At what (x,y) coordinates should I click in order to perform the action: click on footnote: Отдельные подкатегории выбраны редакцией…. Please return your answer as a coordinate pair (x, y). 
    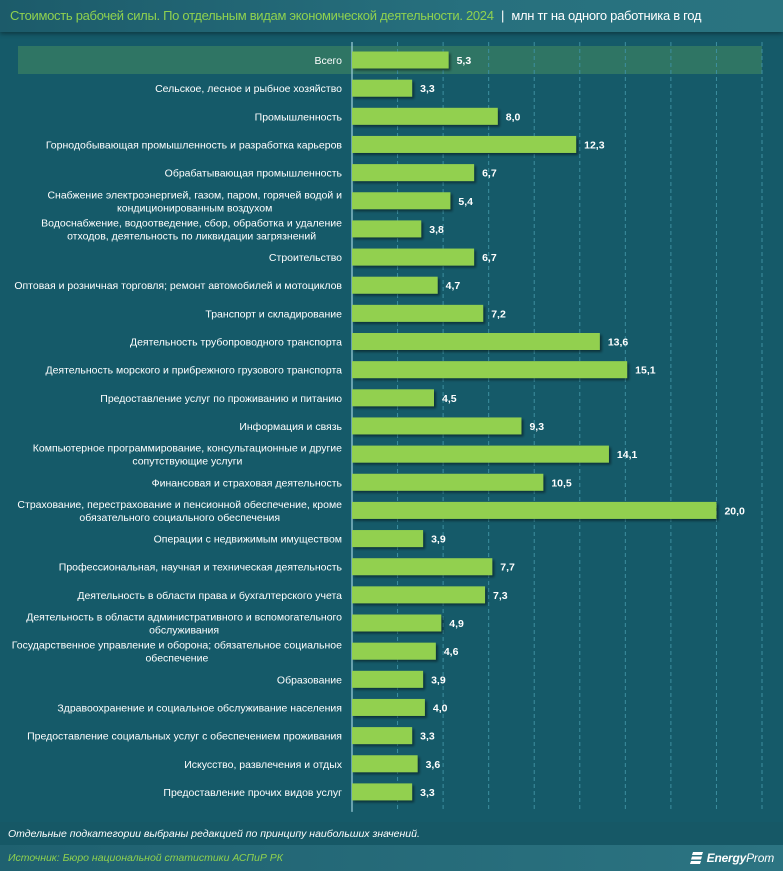
    Looking at the image, I should click on (214, 834).